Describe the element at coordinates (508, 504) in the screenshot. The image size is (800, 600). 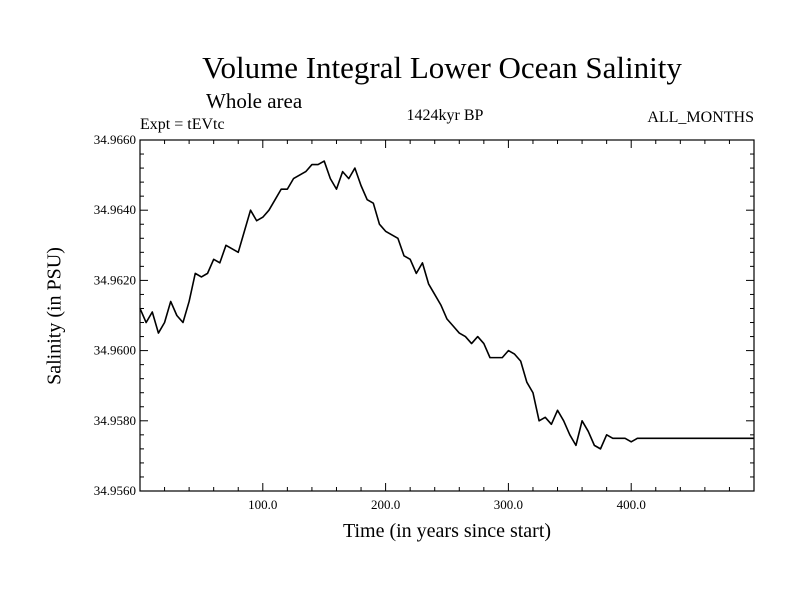
I see `x-tick-label: 300.0` at that location.